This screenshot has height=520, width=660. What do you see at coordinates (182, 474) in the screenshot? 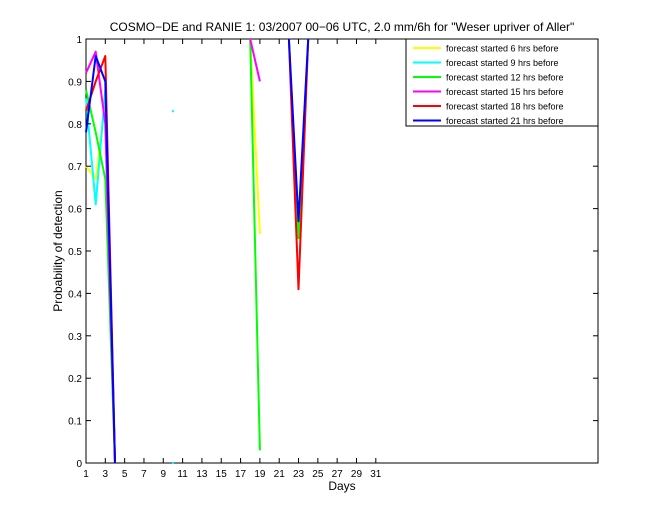
I see `x-tick-label: 11` at bounding box center [182, 474].